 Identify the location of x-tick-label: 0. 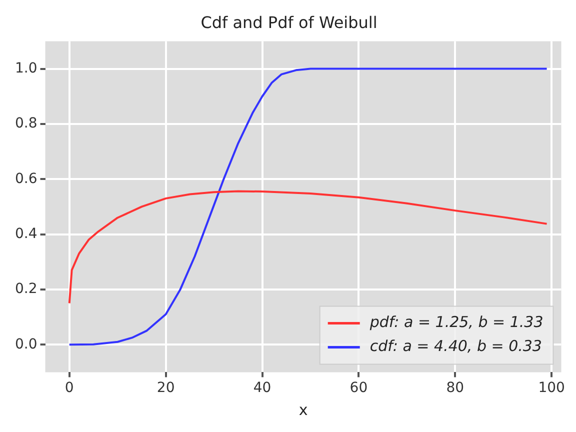
(69, 388).